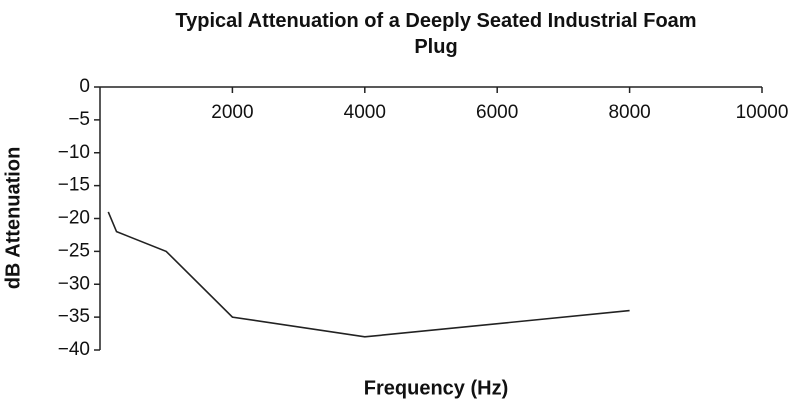 The width and height of the screenshot is (812, 403). Describe the element at coordinates (74, 218) in the screenshot. I see `y-tick-label: −20` at that location.